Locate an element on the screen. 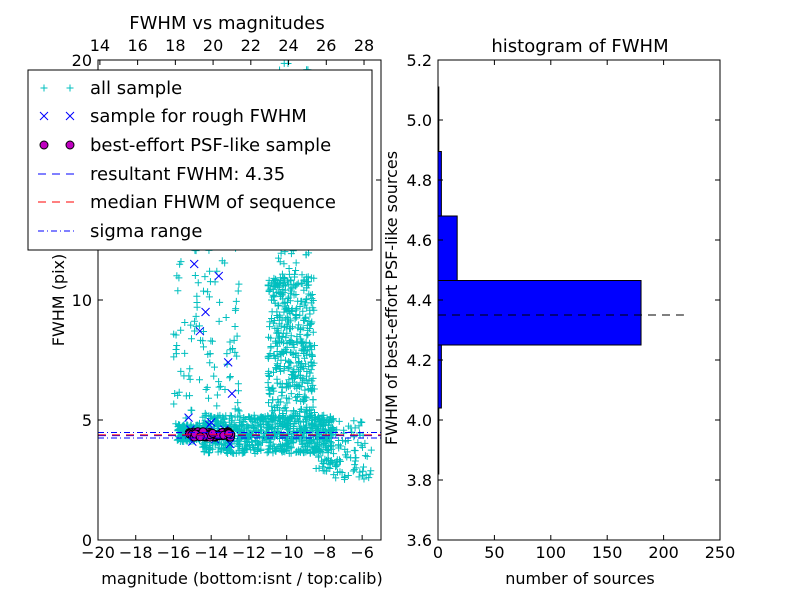 The width and height of the screenshot is (800, 600). histogram-bar is located at coordinates (440, 376).